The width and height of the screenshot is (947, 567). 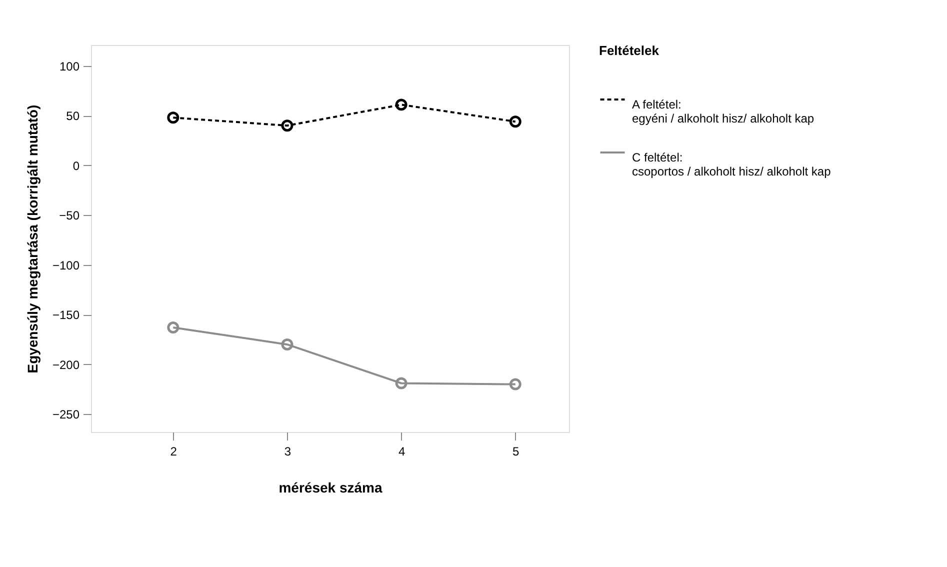 What do you see at coordinates (723, 112) in the screenshot?
I see `legend-label: A feltétel: egyéni / alkoholt hisz/ alkoholt kap` at bounding box center [723, 112].